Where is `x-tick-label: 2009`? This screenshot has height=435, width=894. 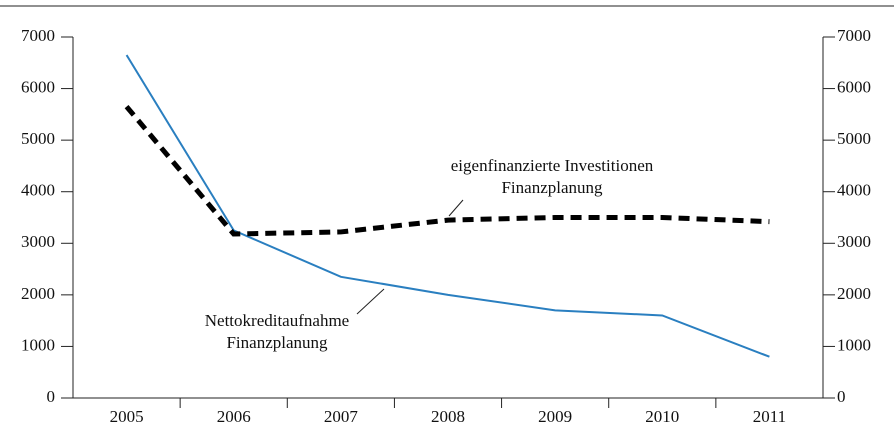 x-tick-label: 2009 is located at coordinates (555, 416).